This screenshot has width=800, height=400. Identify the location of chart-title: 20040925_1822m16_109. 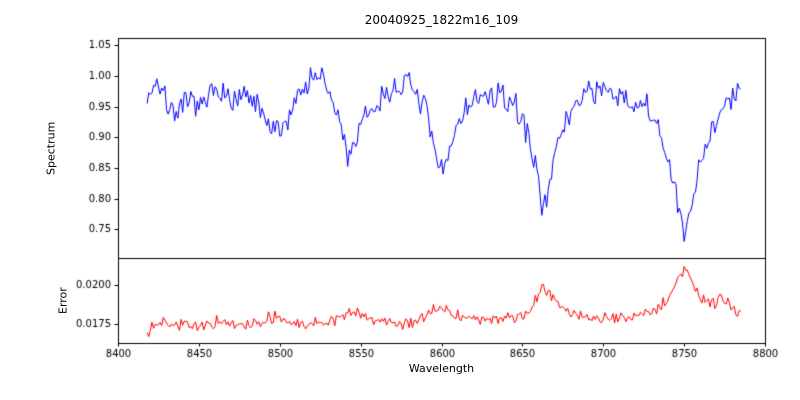
(441, 20).